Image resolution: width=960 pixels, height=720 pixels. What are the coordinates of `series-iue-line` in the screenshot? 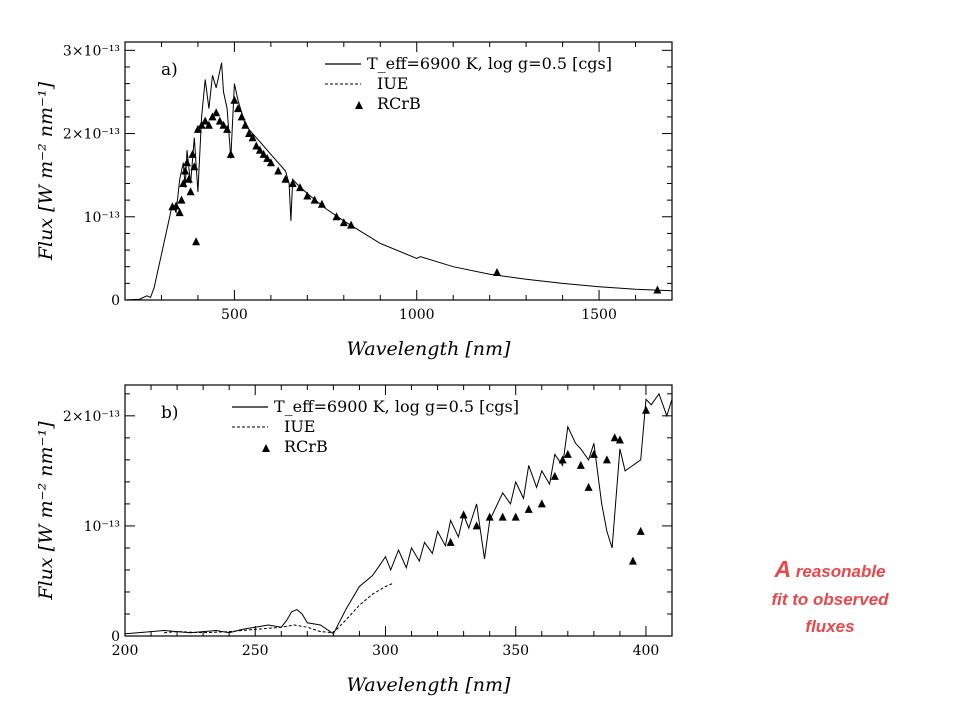 It's located at (279, 608).